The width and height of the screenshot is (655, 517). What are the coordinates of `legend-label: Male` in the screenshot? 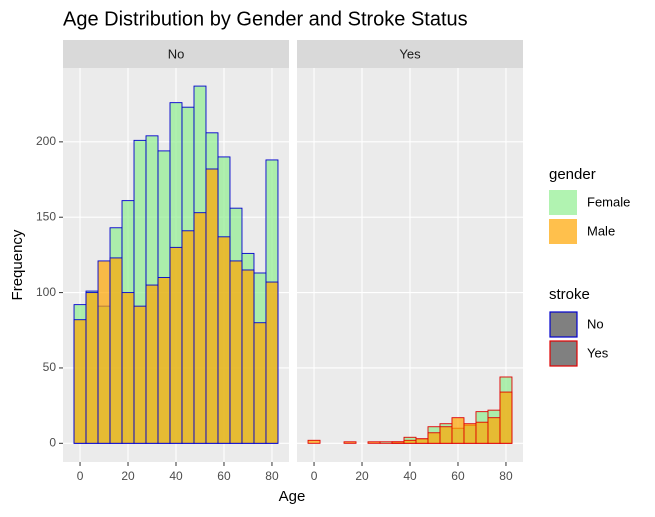 It's located at (601, 230).